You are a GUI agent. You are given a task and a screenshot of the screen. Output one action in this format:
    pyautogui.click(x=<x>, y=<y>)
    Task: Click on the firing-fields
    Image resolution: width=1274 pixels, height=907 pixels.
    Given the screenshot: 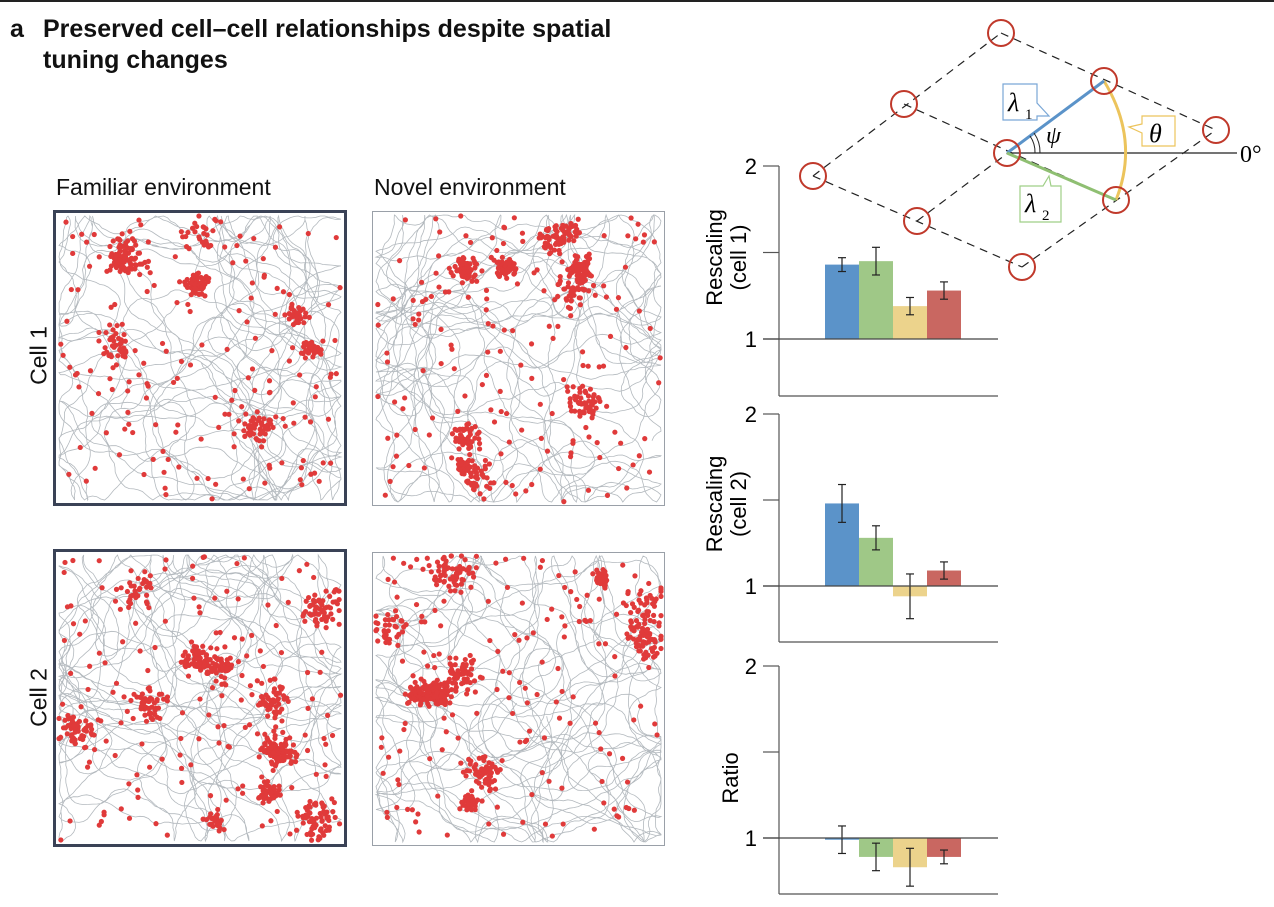 What is the action you would take?
    pyautogui.click(x=1014, y=150)
    